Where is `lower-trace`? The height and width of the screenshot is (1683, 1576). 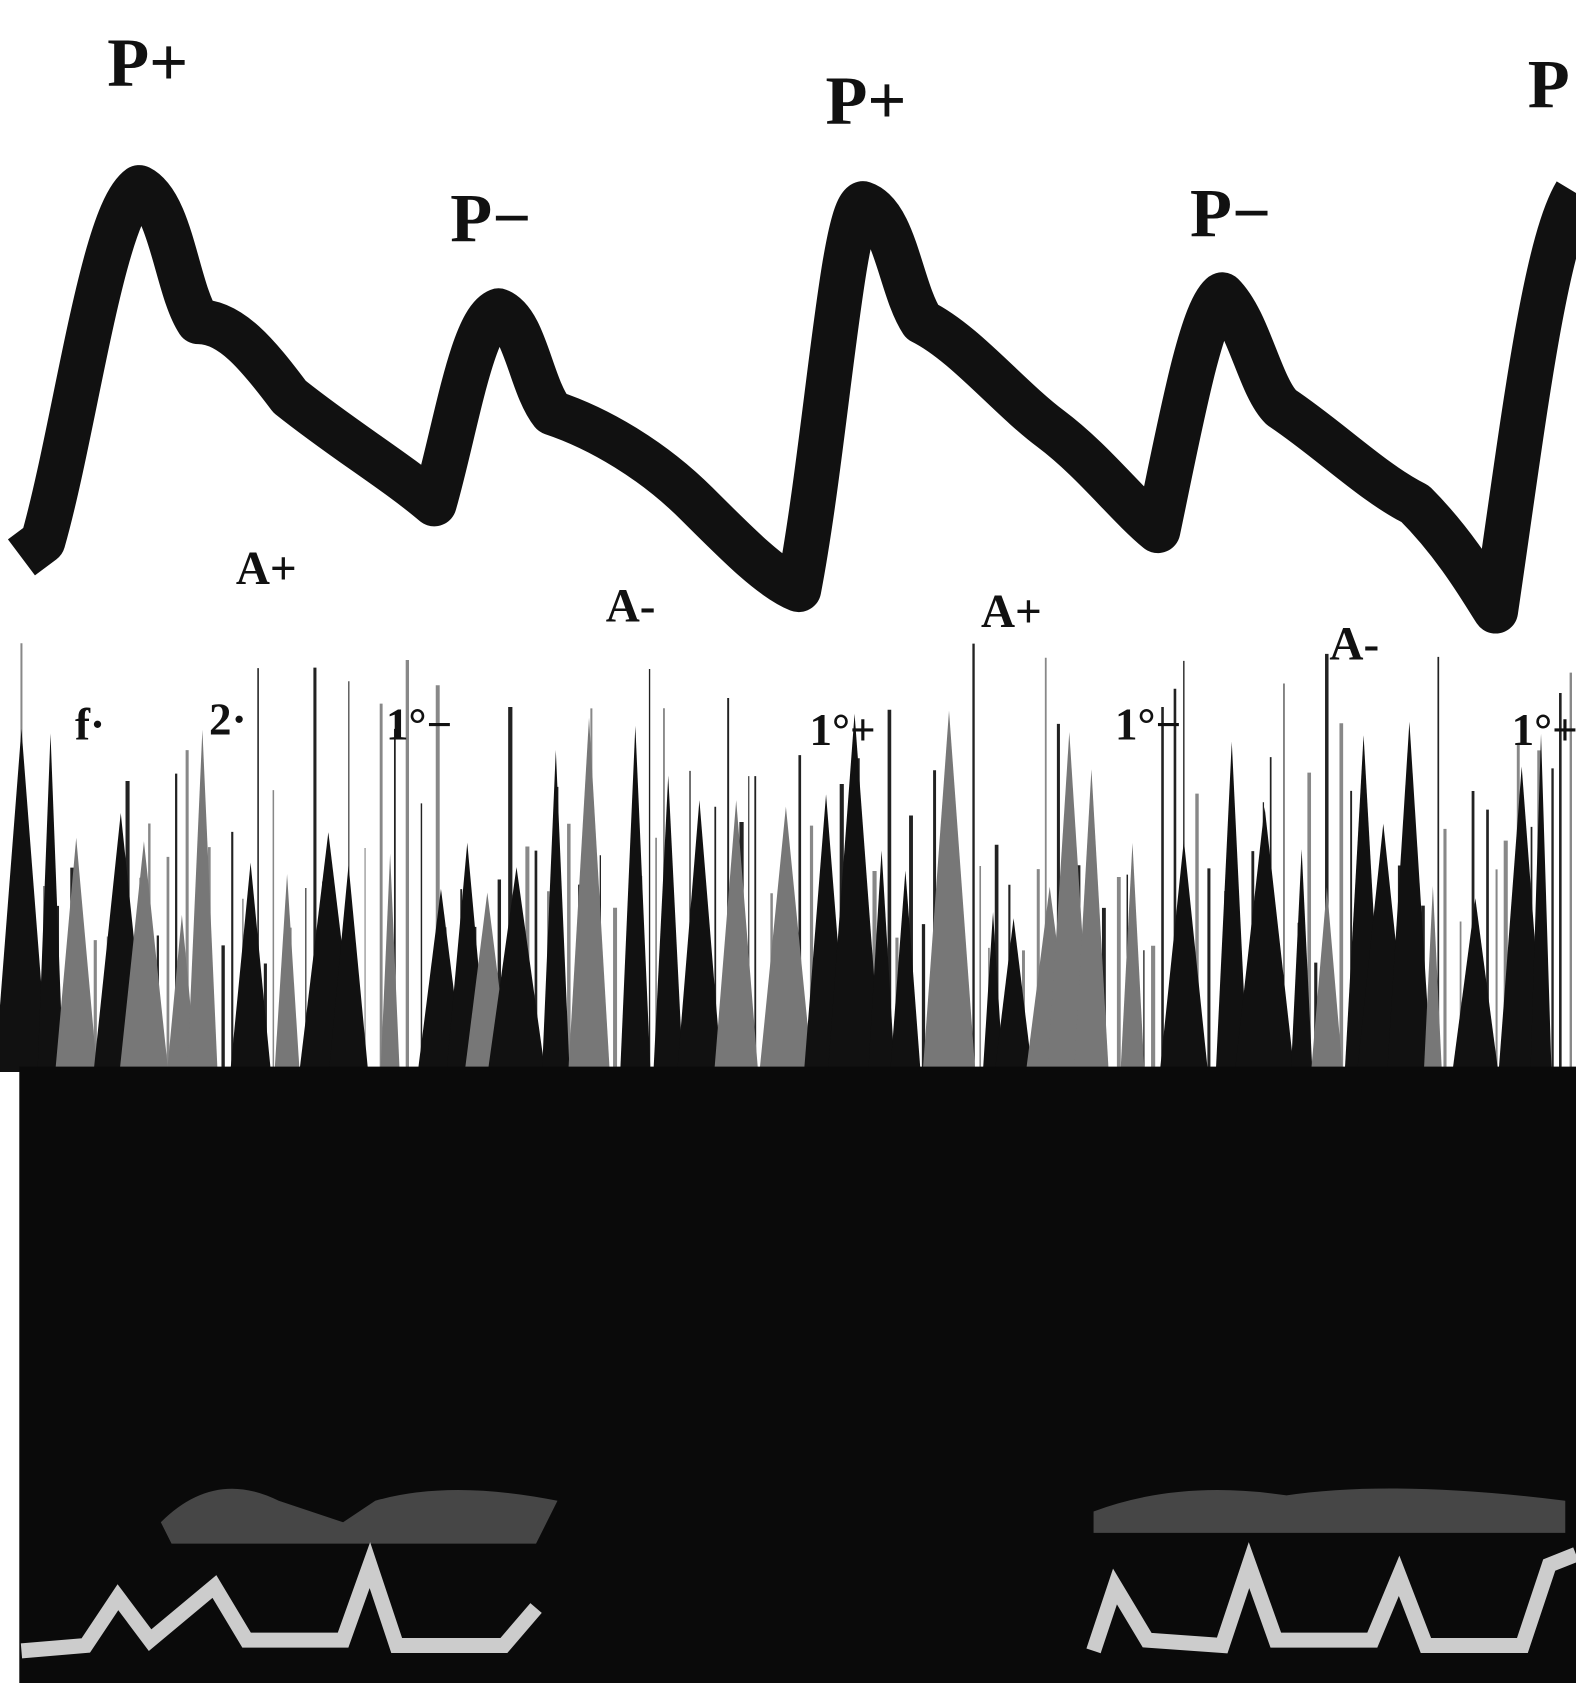
lower-trace is located at coordinates (798, 1600).